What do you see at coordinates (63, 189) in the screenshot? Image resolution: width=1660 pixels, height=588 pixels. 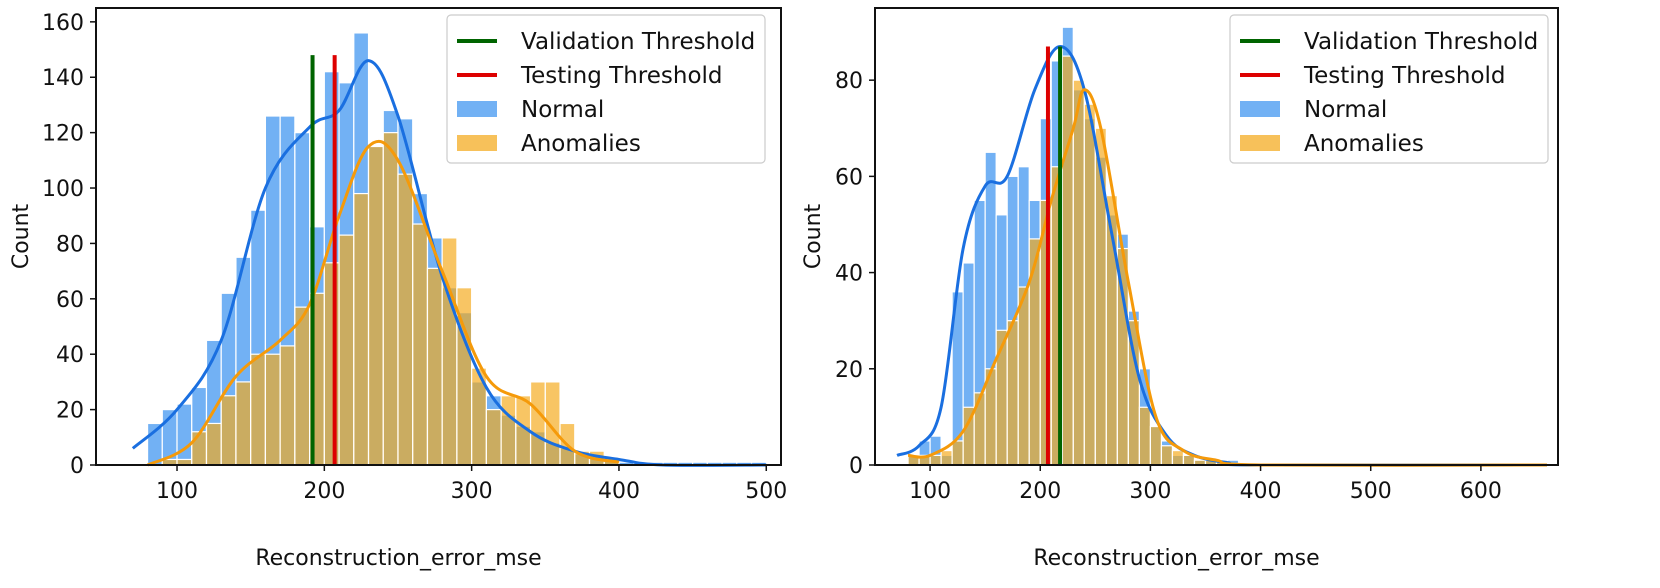 I see `y-tick-label: 100` at bounding box center [63, 189].